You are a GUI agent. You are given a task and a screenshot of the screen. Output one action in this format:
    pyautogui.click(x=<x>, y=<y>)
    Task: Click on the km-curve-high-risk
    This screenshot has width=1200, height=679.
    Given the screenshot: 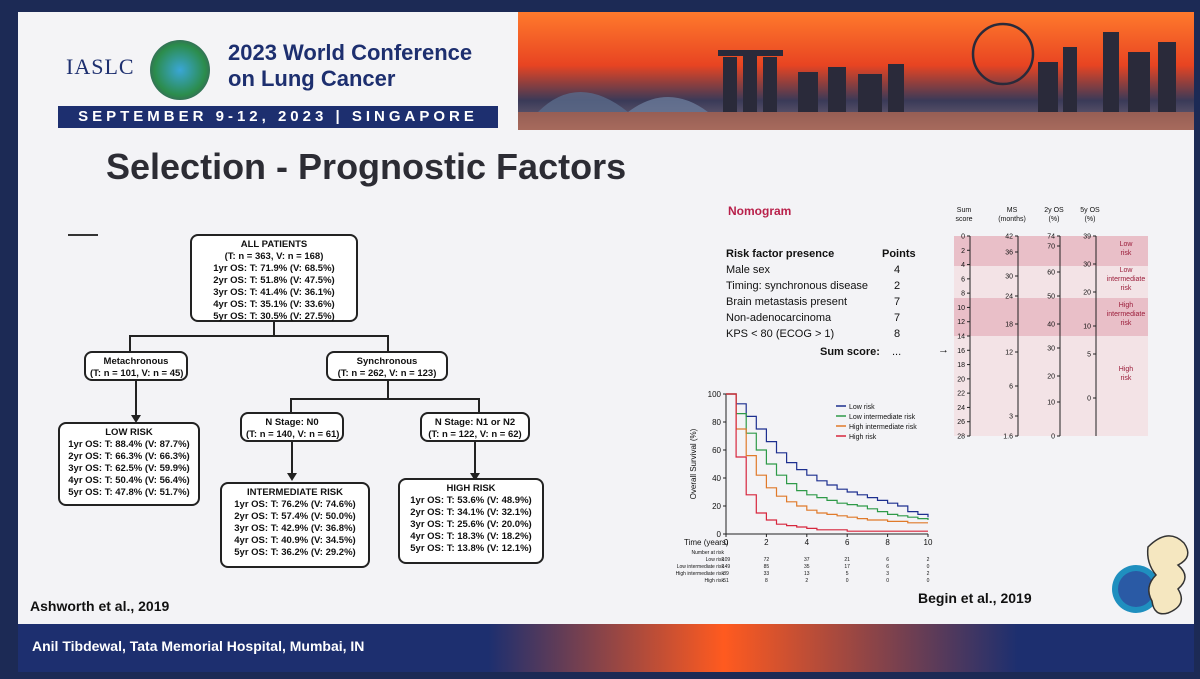 What is the action you would take?
    pyautogui.click(x=827, y=462)
    